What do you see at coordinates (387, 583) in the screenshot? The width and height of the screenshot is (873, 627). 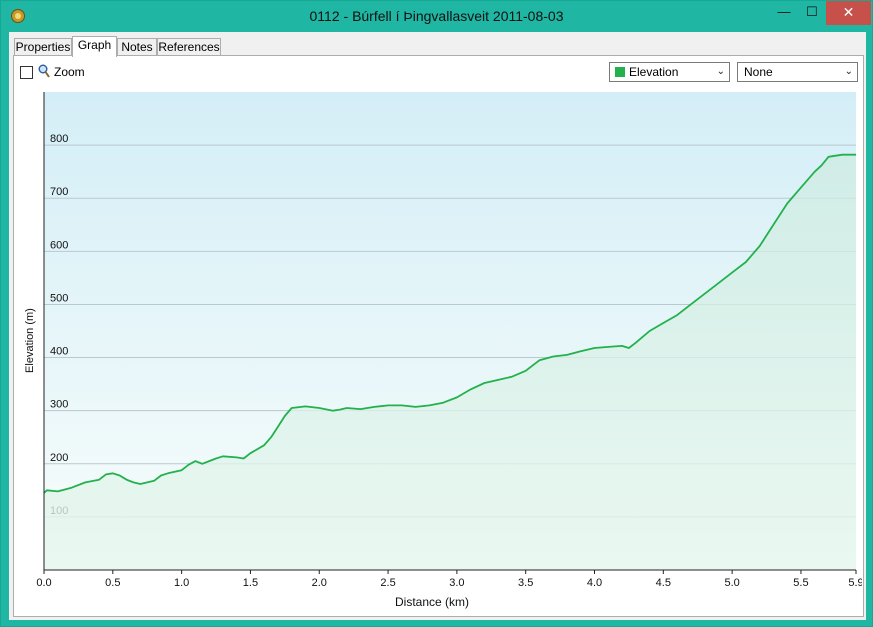 I see `x-tick-label: 2.5` at bounding box center [387, 583].